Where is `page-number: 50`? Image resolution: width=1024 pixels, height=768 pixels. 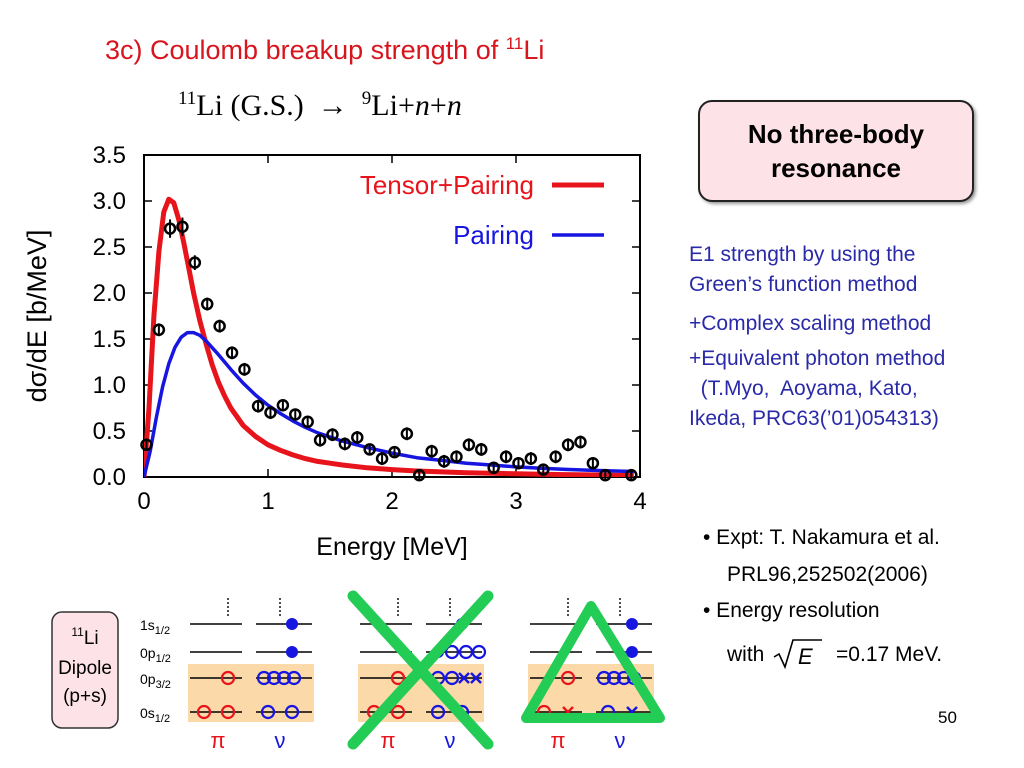 page-number: 50 is located at coordinates (947, 717).